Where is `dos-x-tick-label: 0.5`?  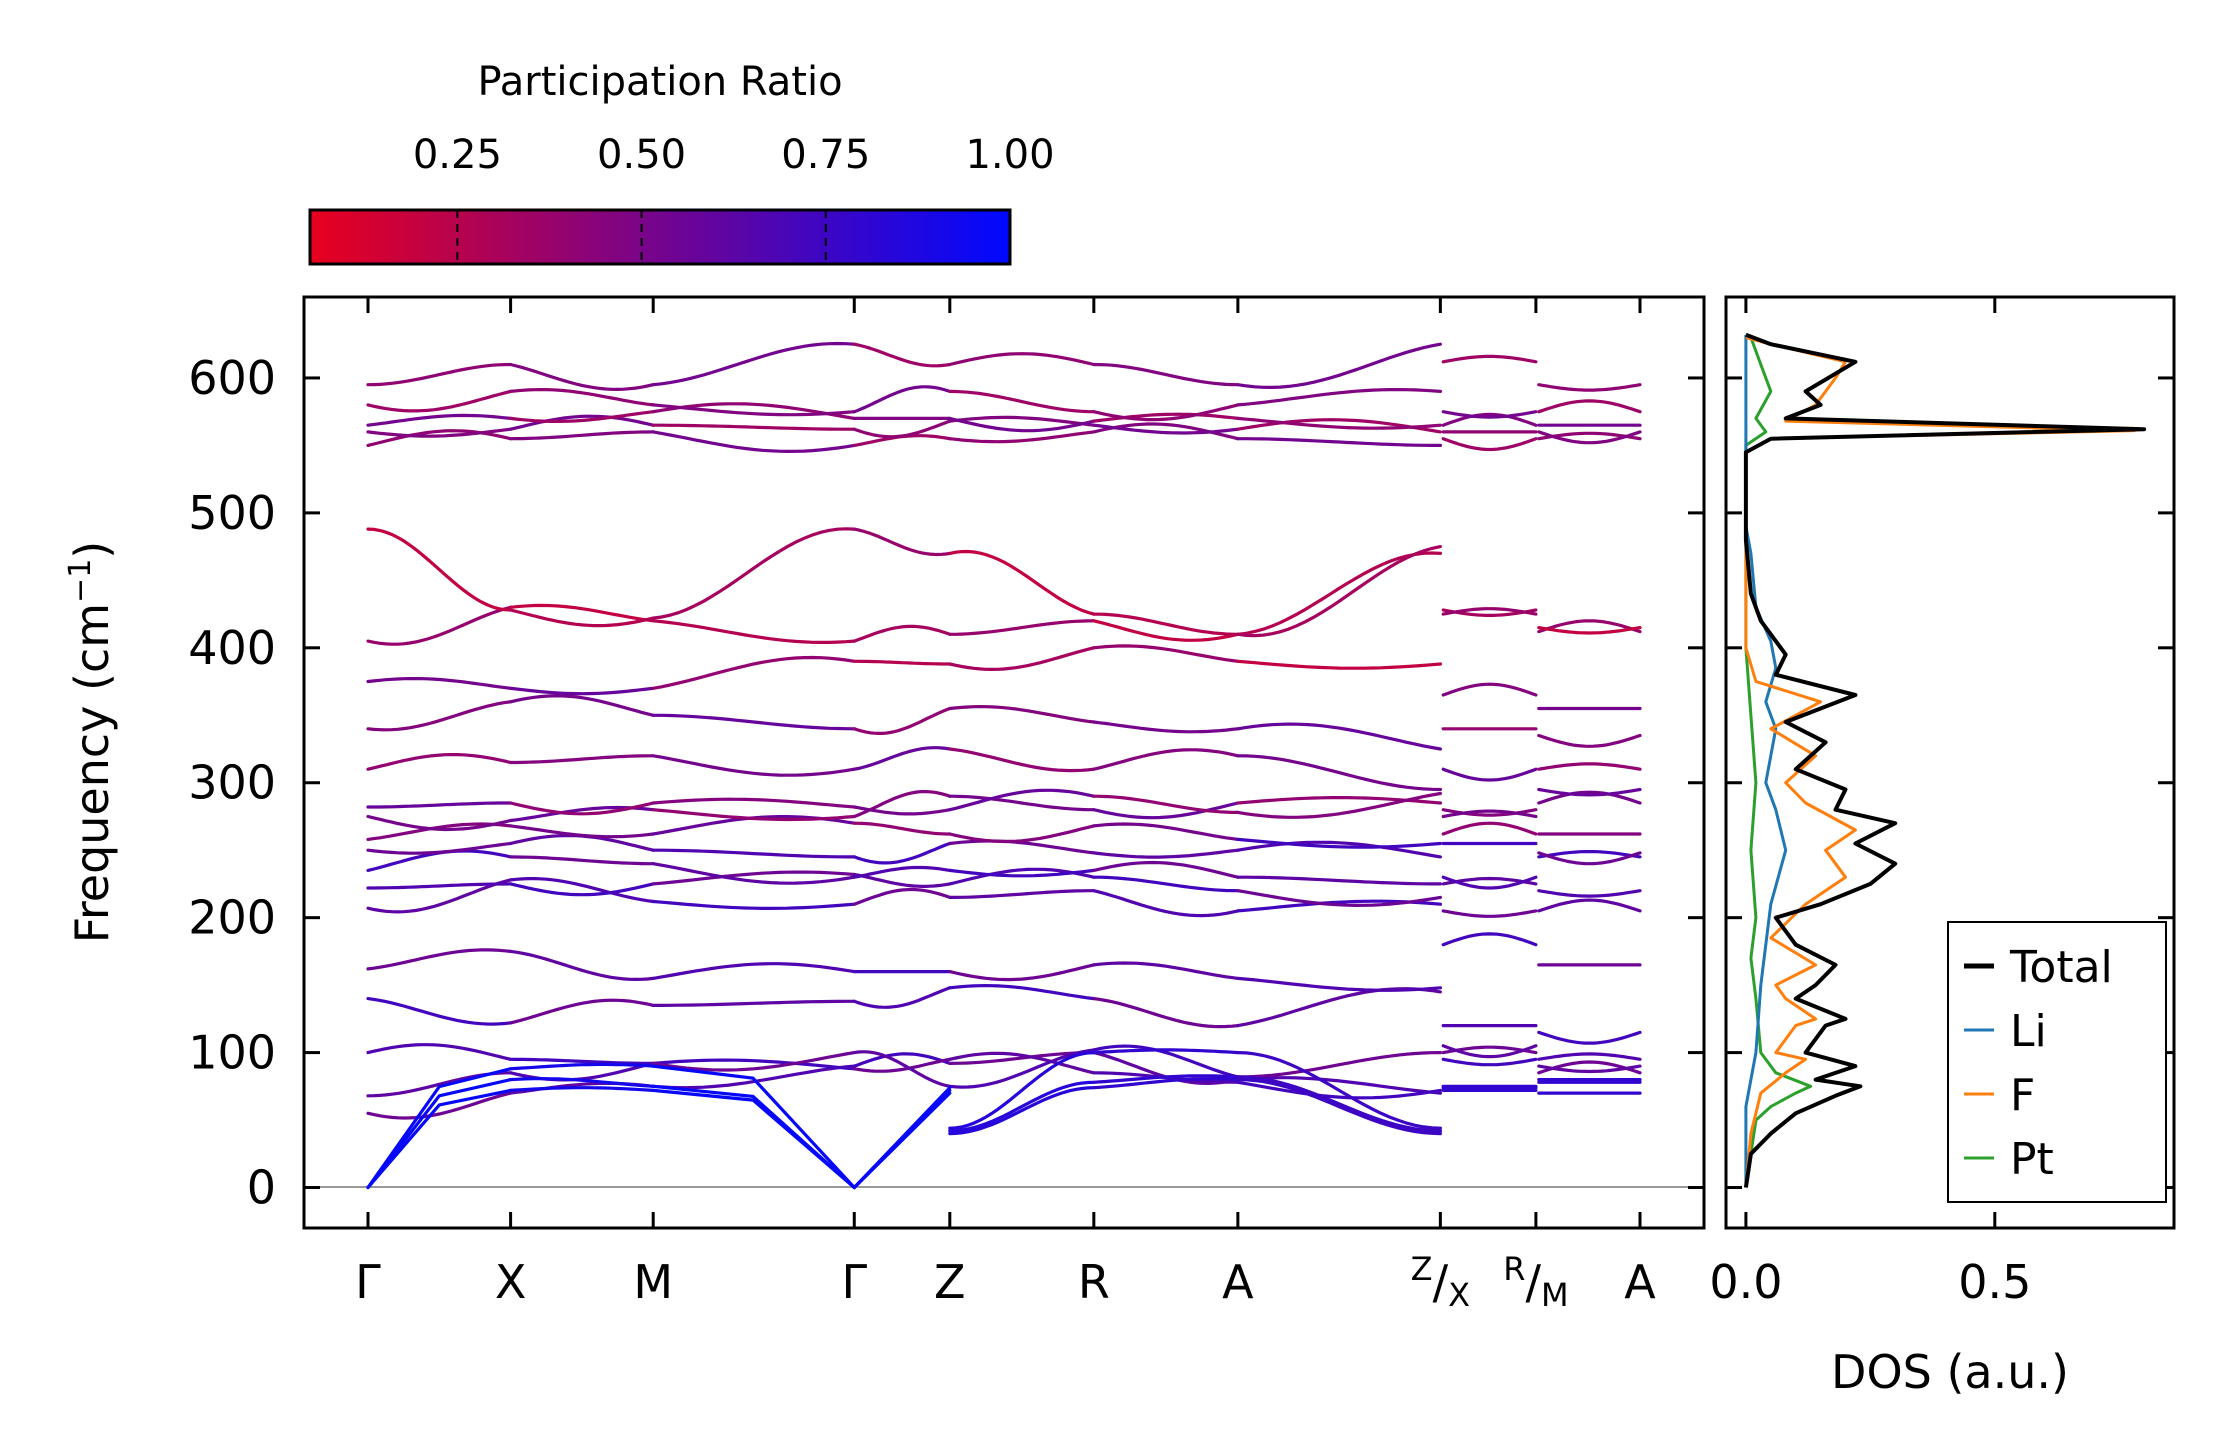
dos-x-tick-label: 0.5 is located at coordinates (1994, 1282).